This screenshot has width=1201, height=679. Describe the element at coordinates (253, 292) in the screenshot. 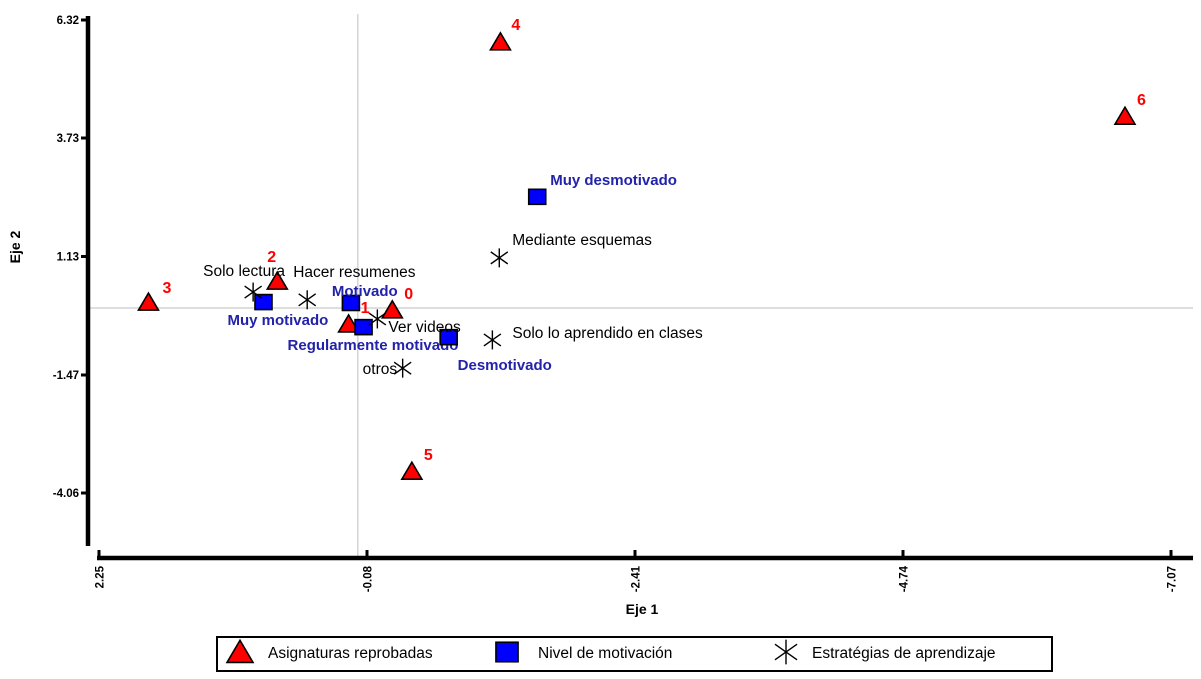

I see `asterisk-marker-solo-lectura` at that location.